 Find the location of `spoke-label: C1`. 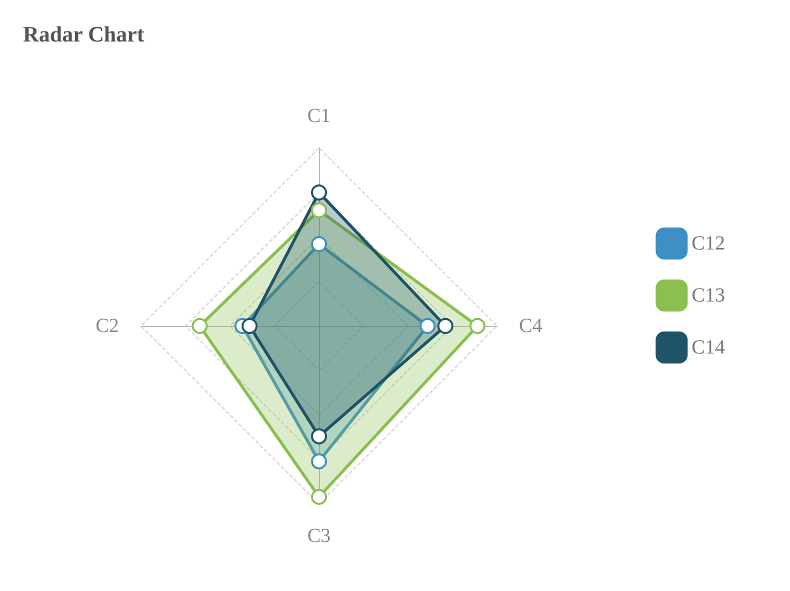

spoke-label: C1 is located at coordinates (319, 116).